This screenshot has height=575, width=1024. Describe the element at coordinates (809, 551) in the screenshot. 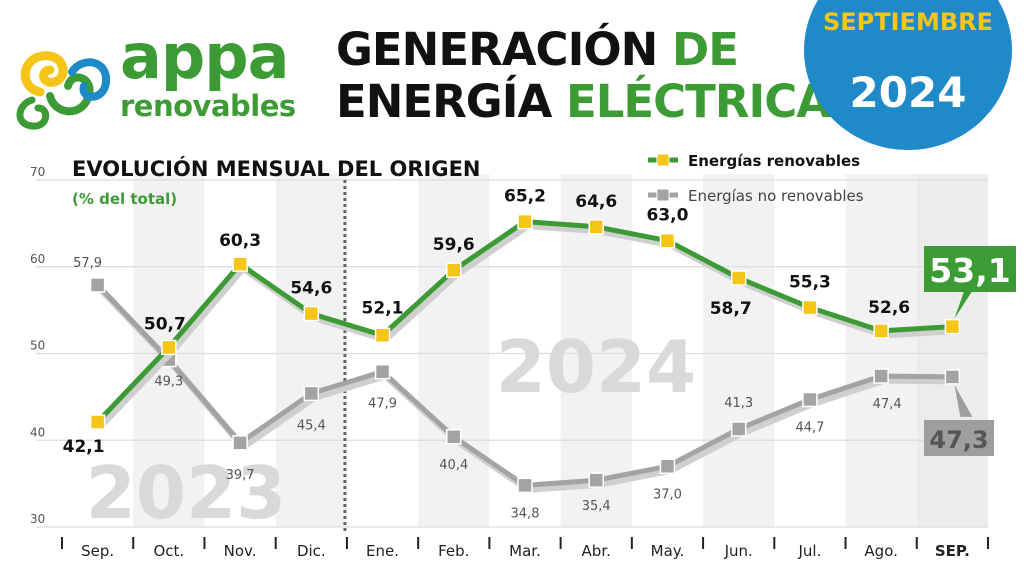

I see `x-category-label: Jul.` at that location.